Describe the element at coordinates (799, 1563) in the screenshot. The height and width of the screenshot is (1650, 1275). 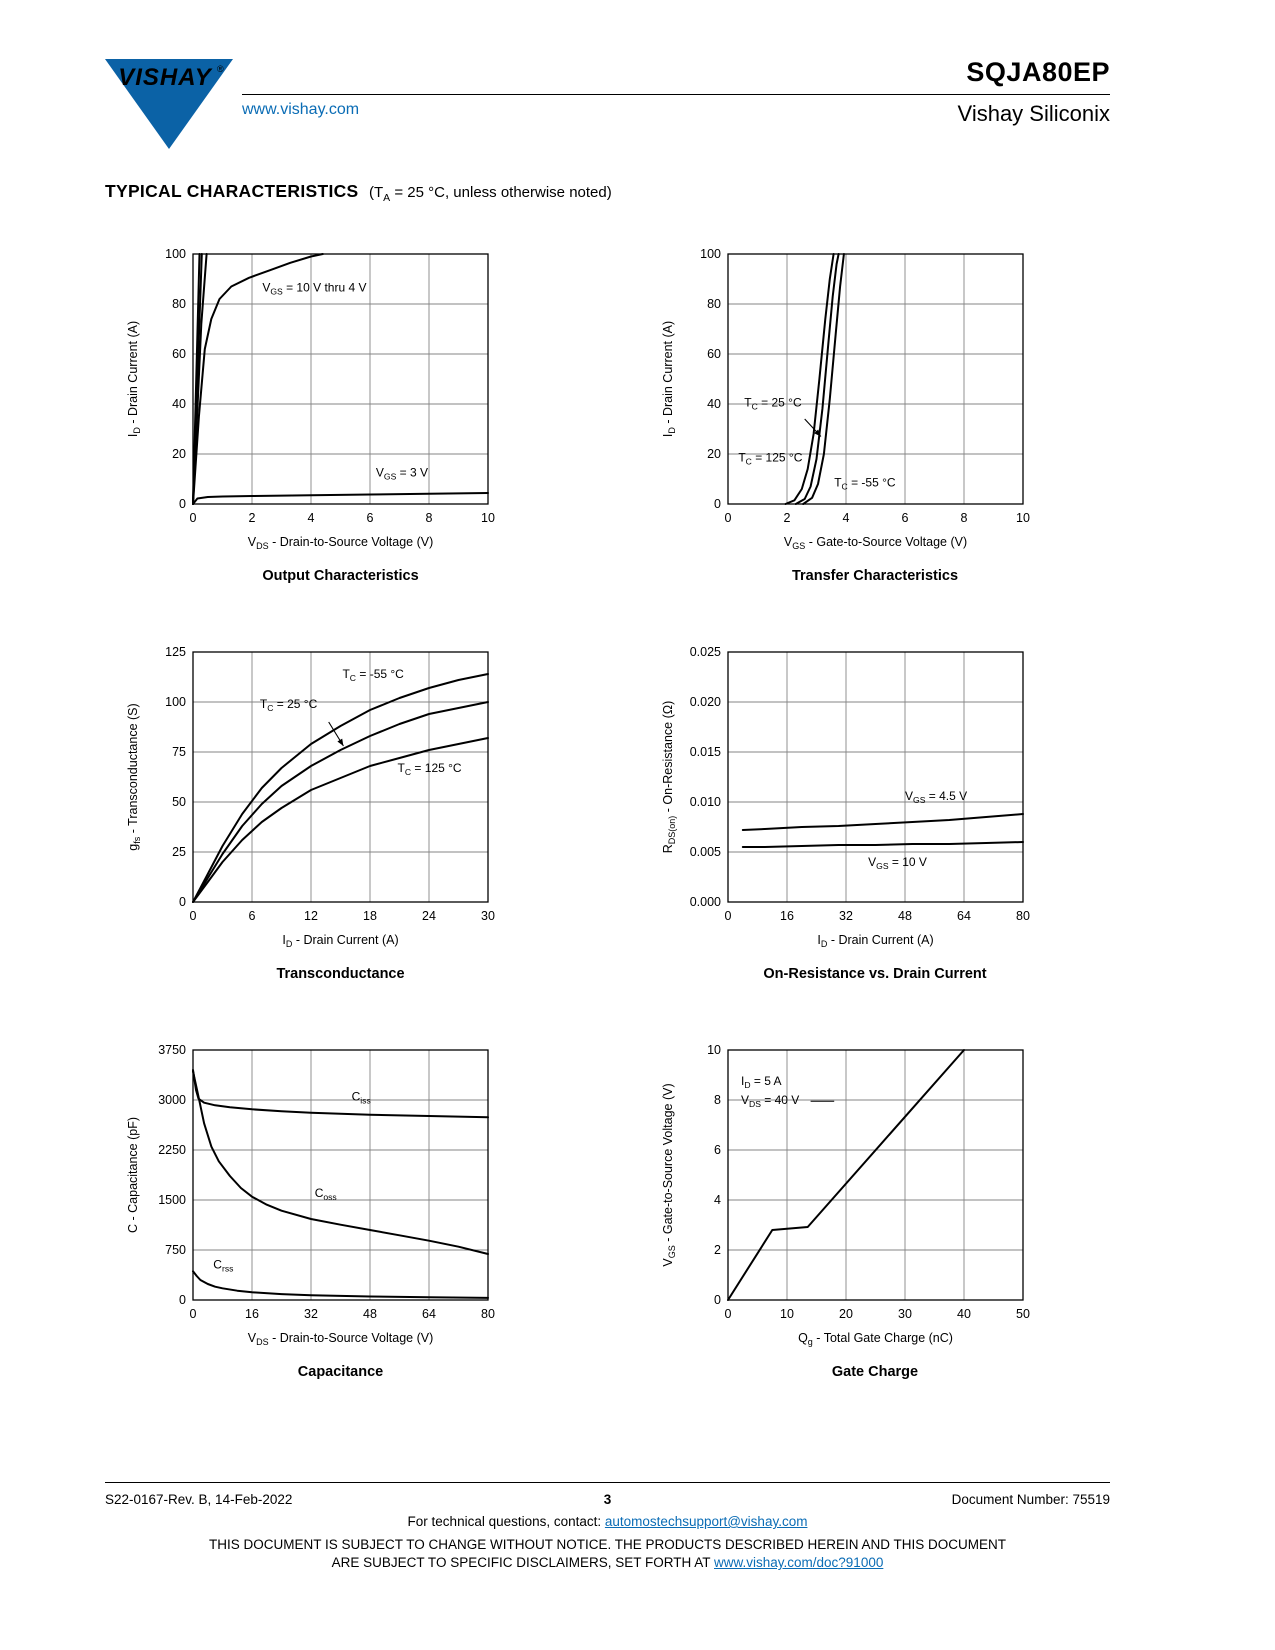
I see `disclaimer-link: www.vishay.com/doc?91000` at that location.